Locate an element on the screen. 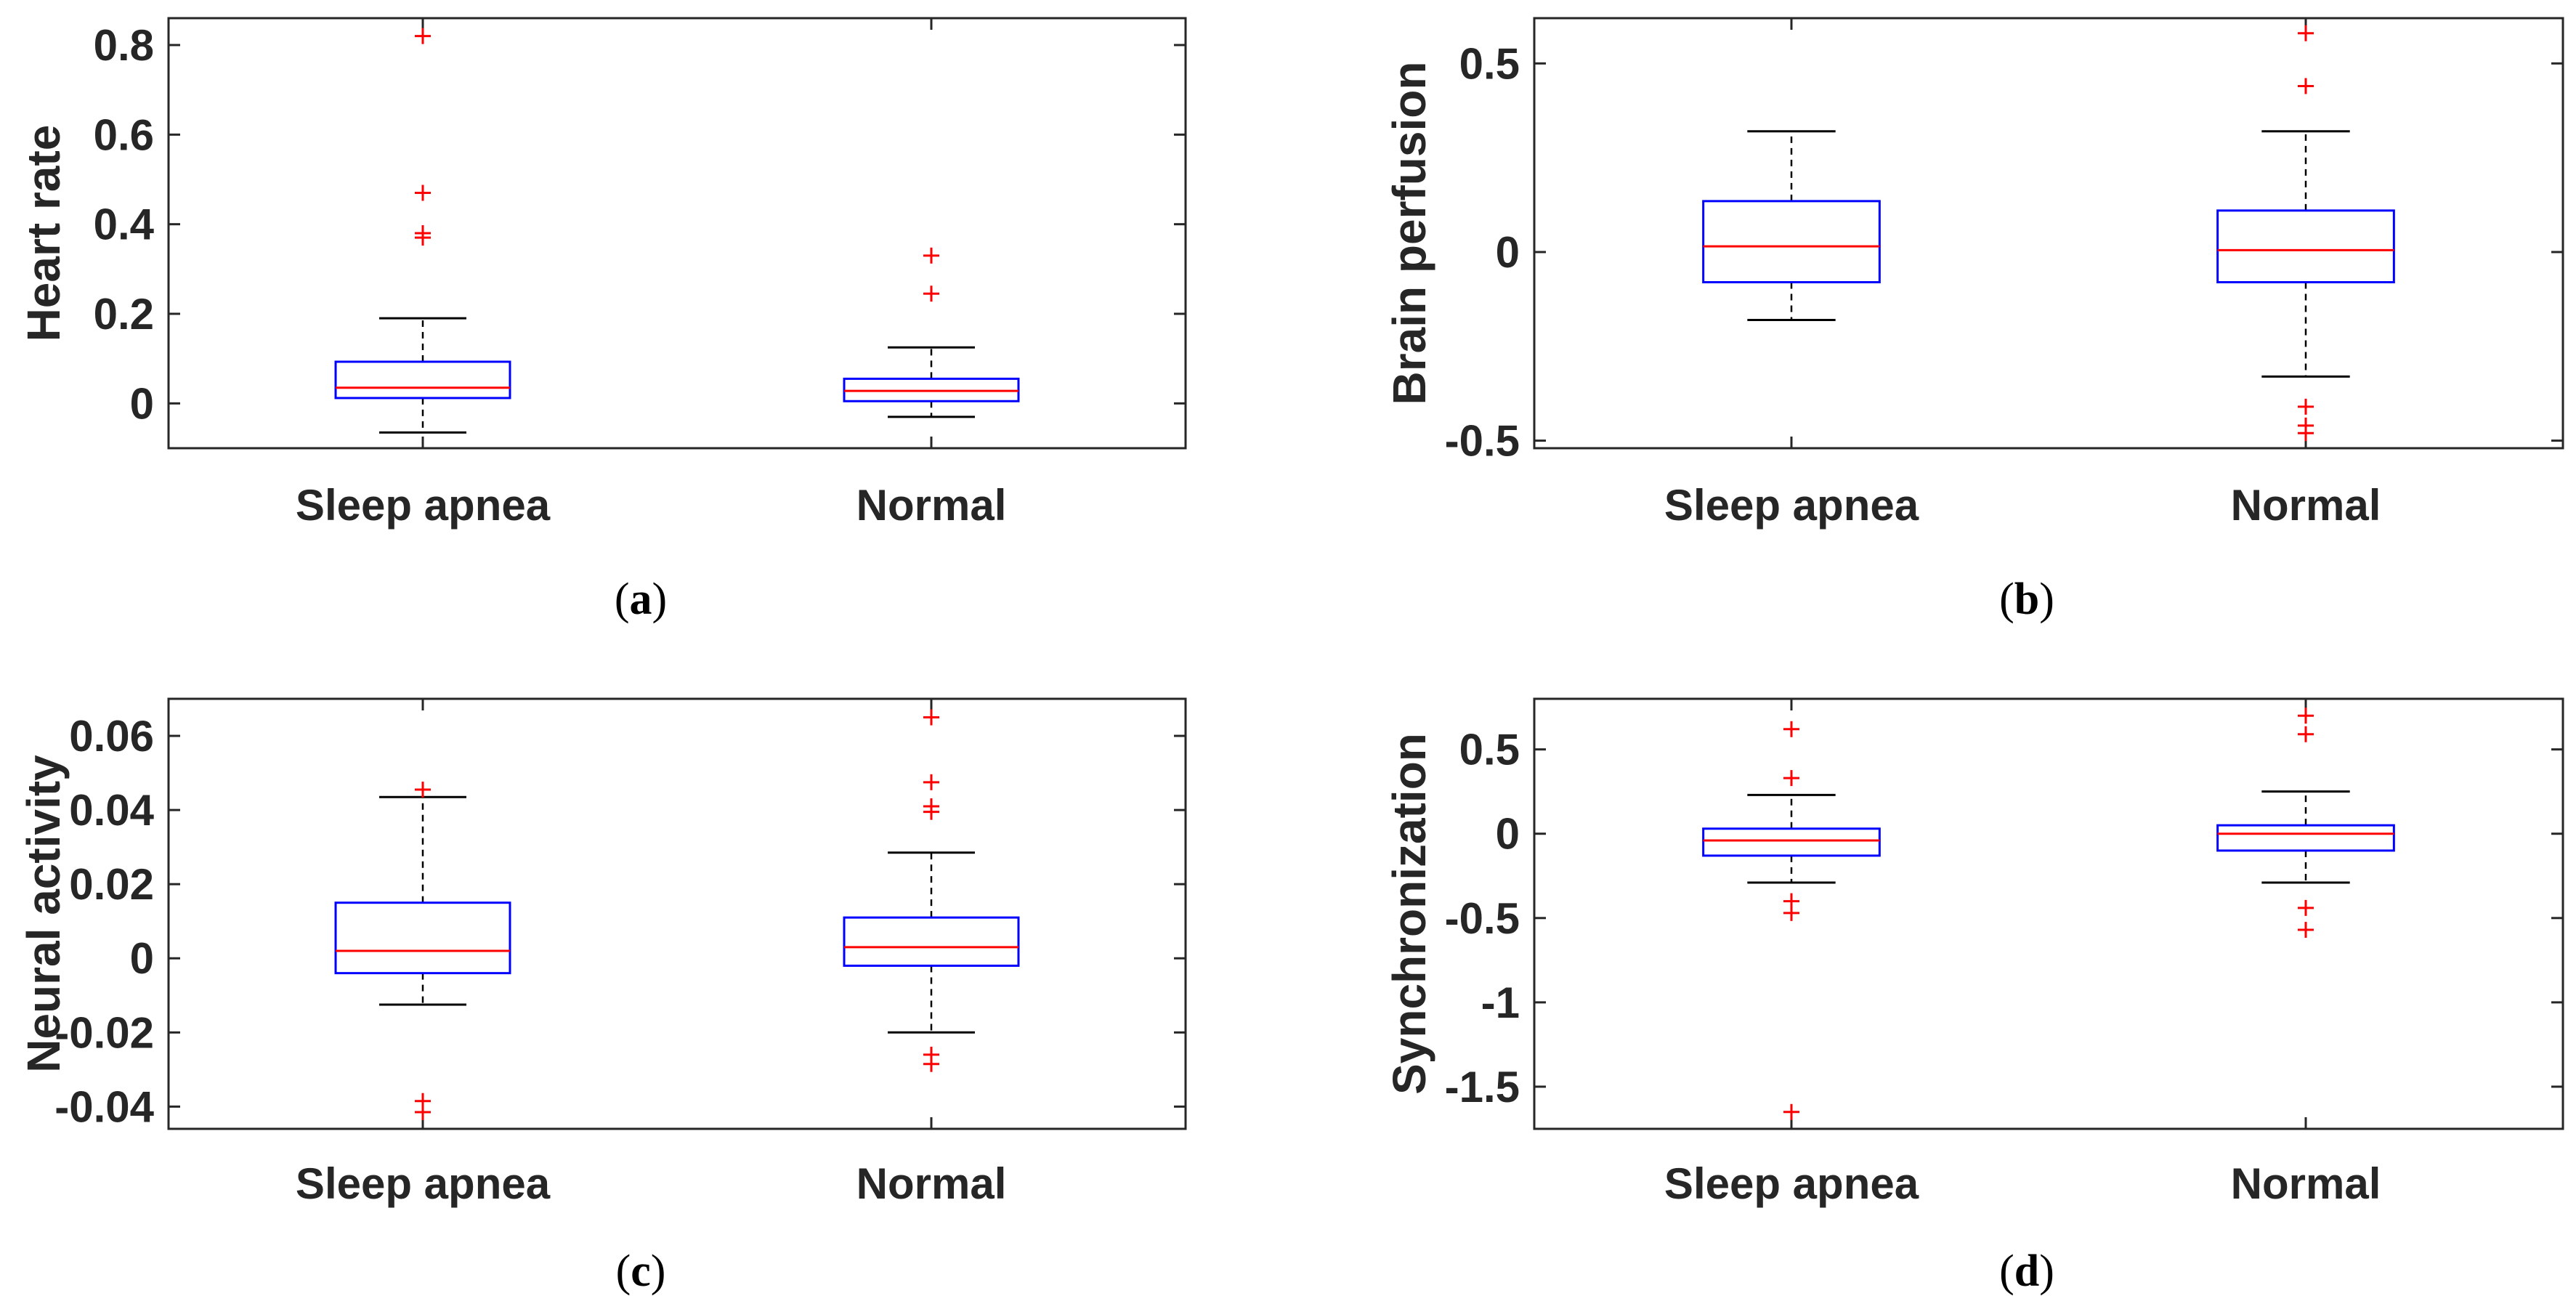 Image resolution: width=2576 pixels, height=1301 pixels. panel-label: (b) is located at coordinates (2026, 599).